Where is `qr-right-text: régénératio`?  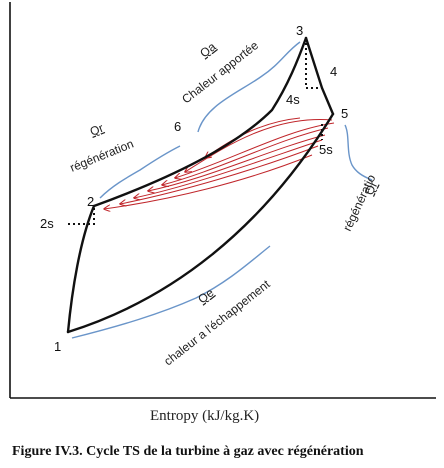 qr-right-text: régénératio is located at coordinates (359, 202).